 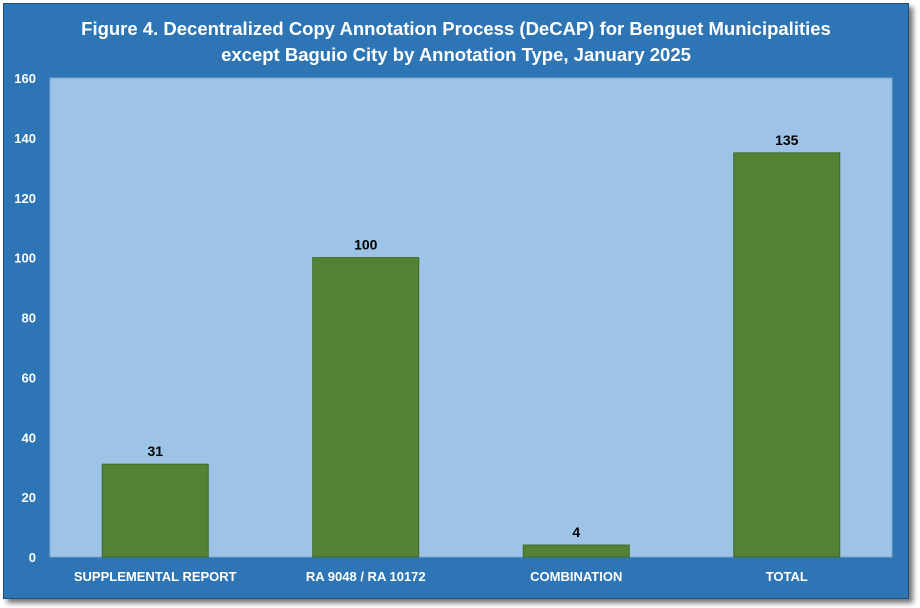 I want to click on y-tick-label: 0, so click(x=32, y=557).